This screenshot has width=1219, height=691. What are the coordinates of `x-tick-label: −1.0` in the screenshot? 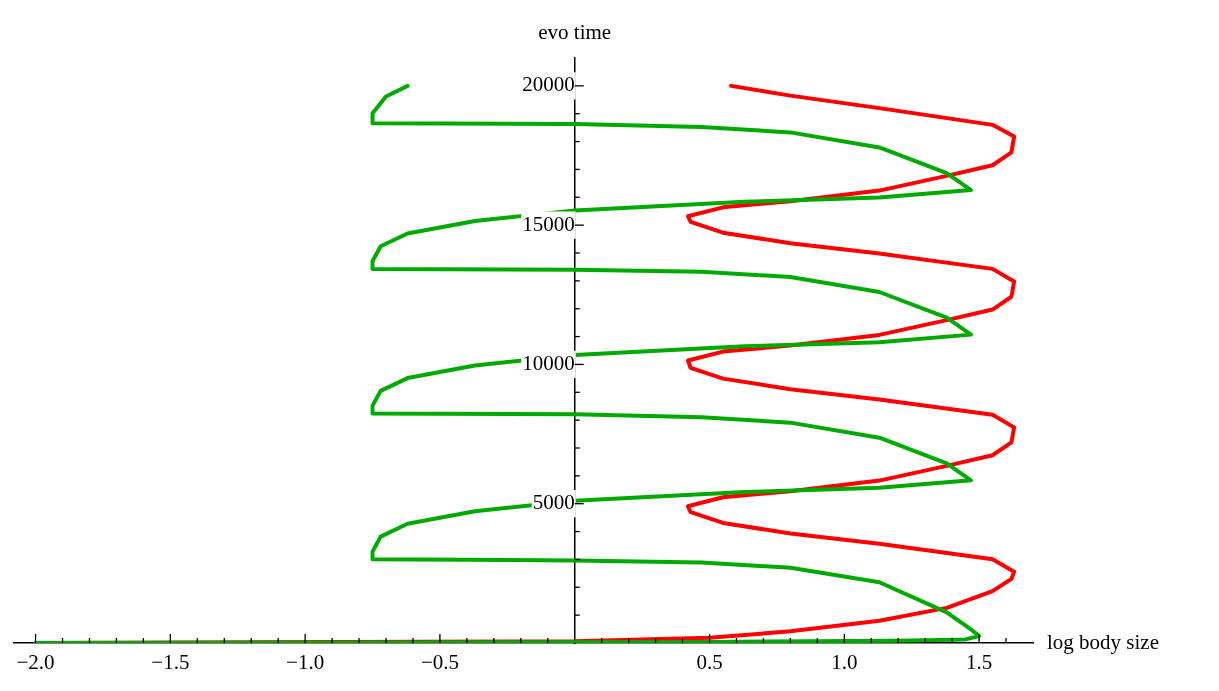 It's located at (305, 662).